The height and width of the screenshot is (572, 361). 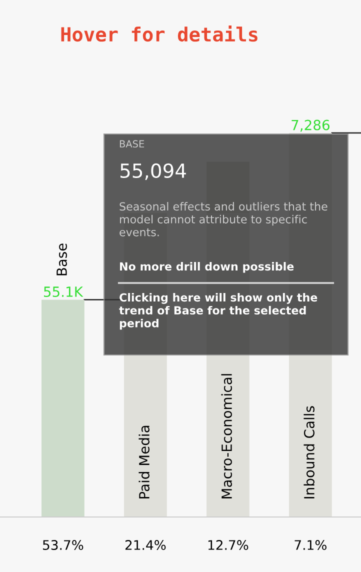 What do you see at coordinates (218, 311) in the screenshot?
I see `annotation: Clicking here will show only the trend of Base for the selected period` at bounding box center [218, 311].